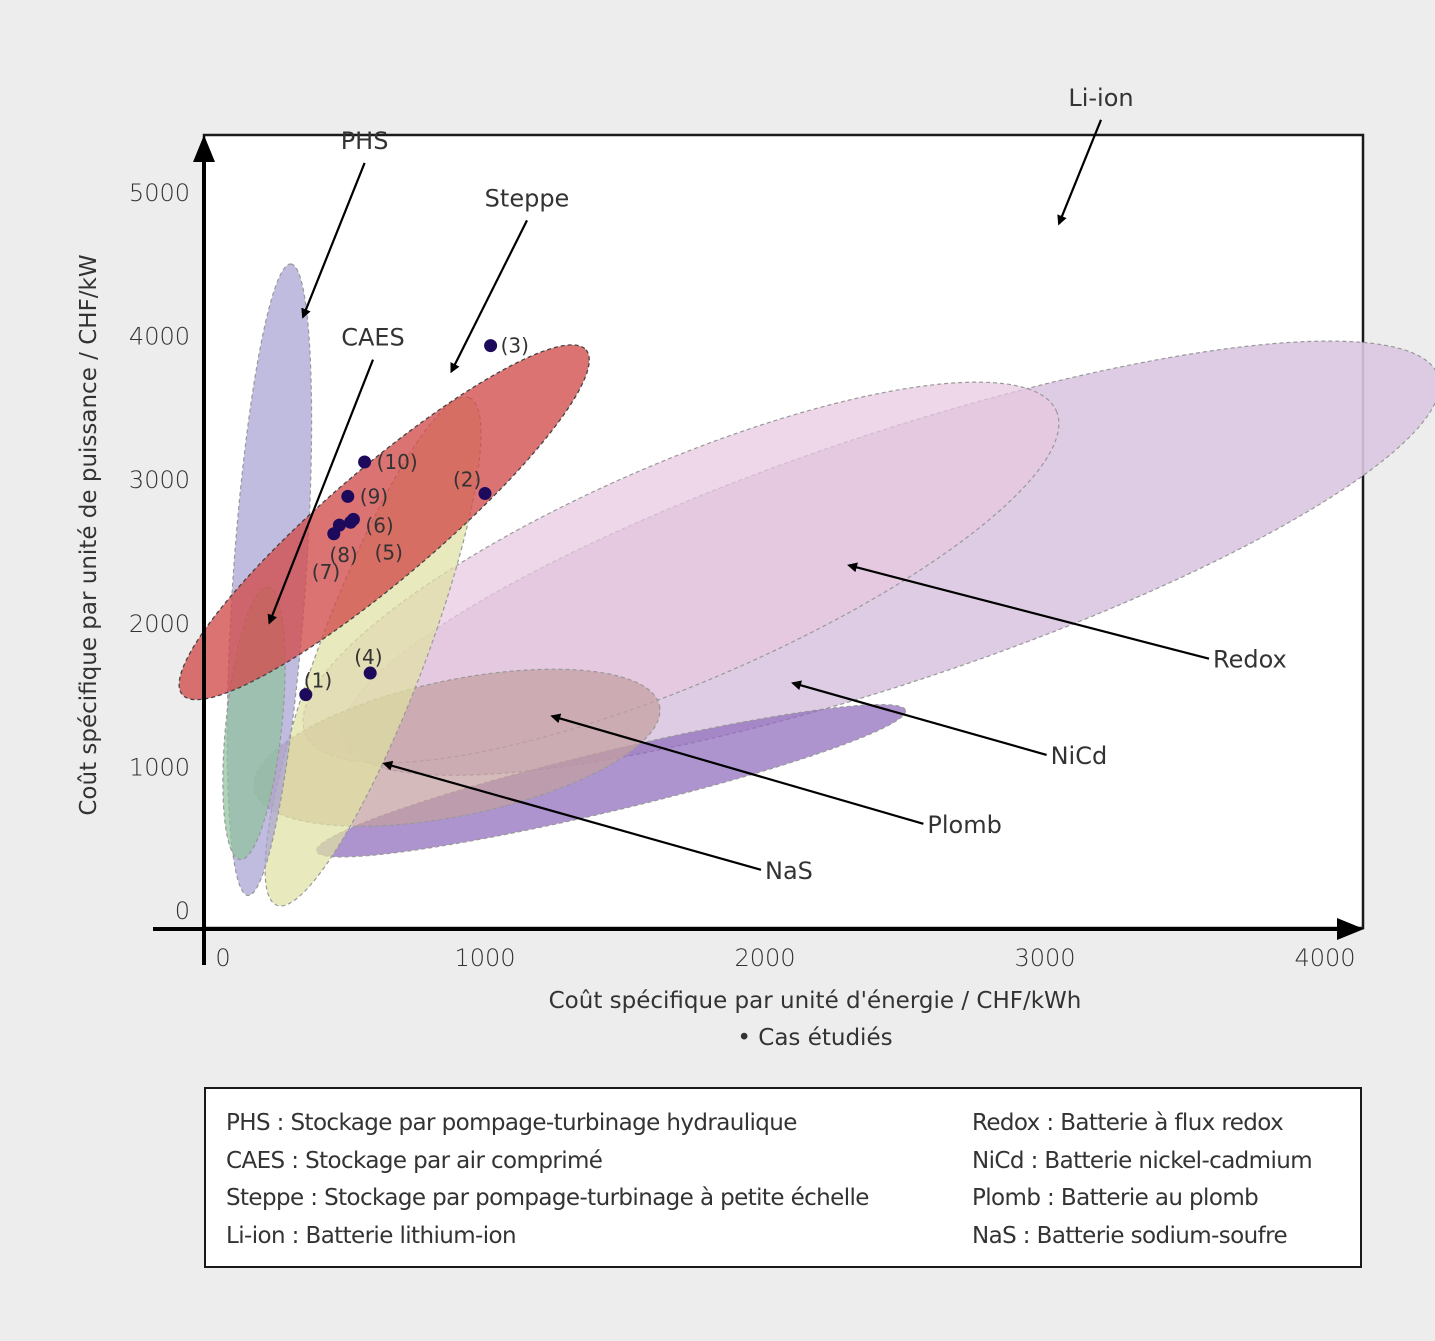  What do you see at coordinates (527, 198) in the screenshot?
I see `annotation-label-steppe: Steppe` at bounding box center [527, 198].